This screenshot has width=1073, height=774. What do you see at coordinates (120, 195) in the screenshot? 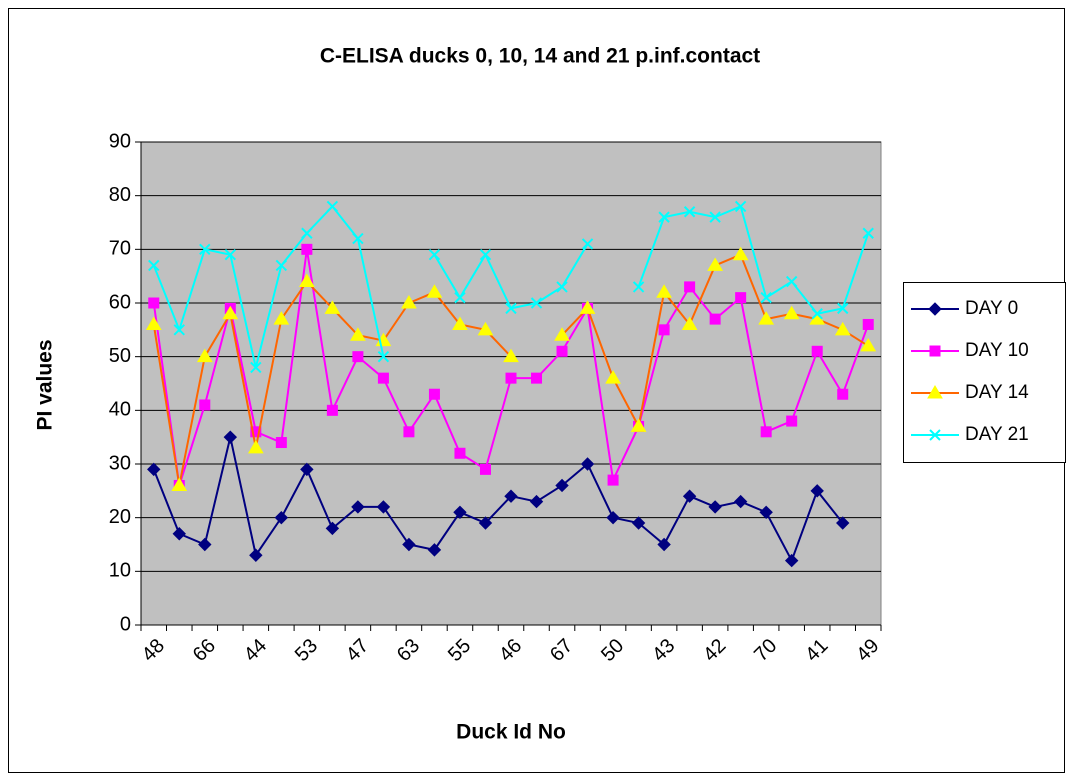
I see `y-tick-label: 80` at bounding box center [120, 195].